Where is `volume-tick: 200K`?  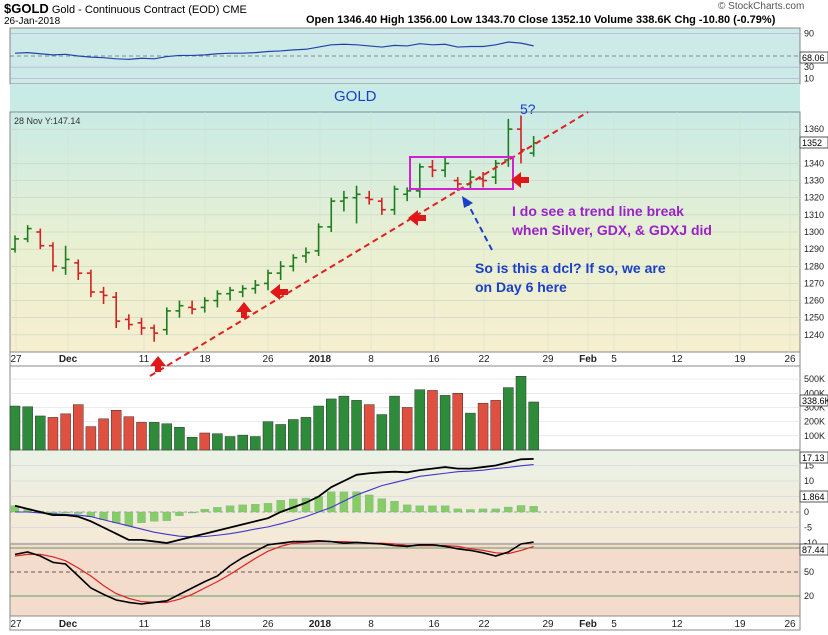
volume-tick: 200K is located at coordinates (814, 422).